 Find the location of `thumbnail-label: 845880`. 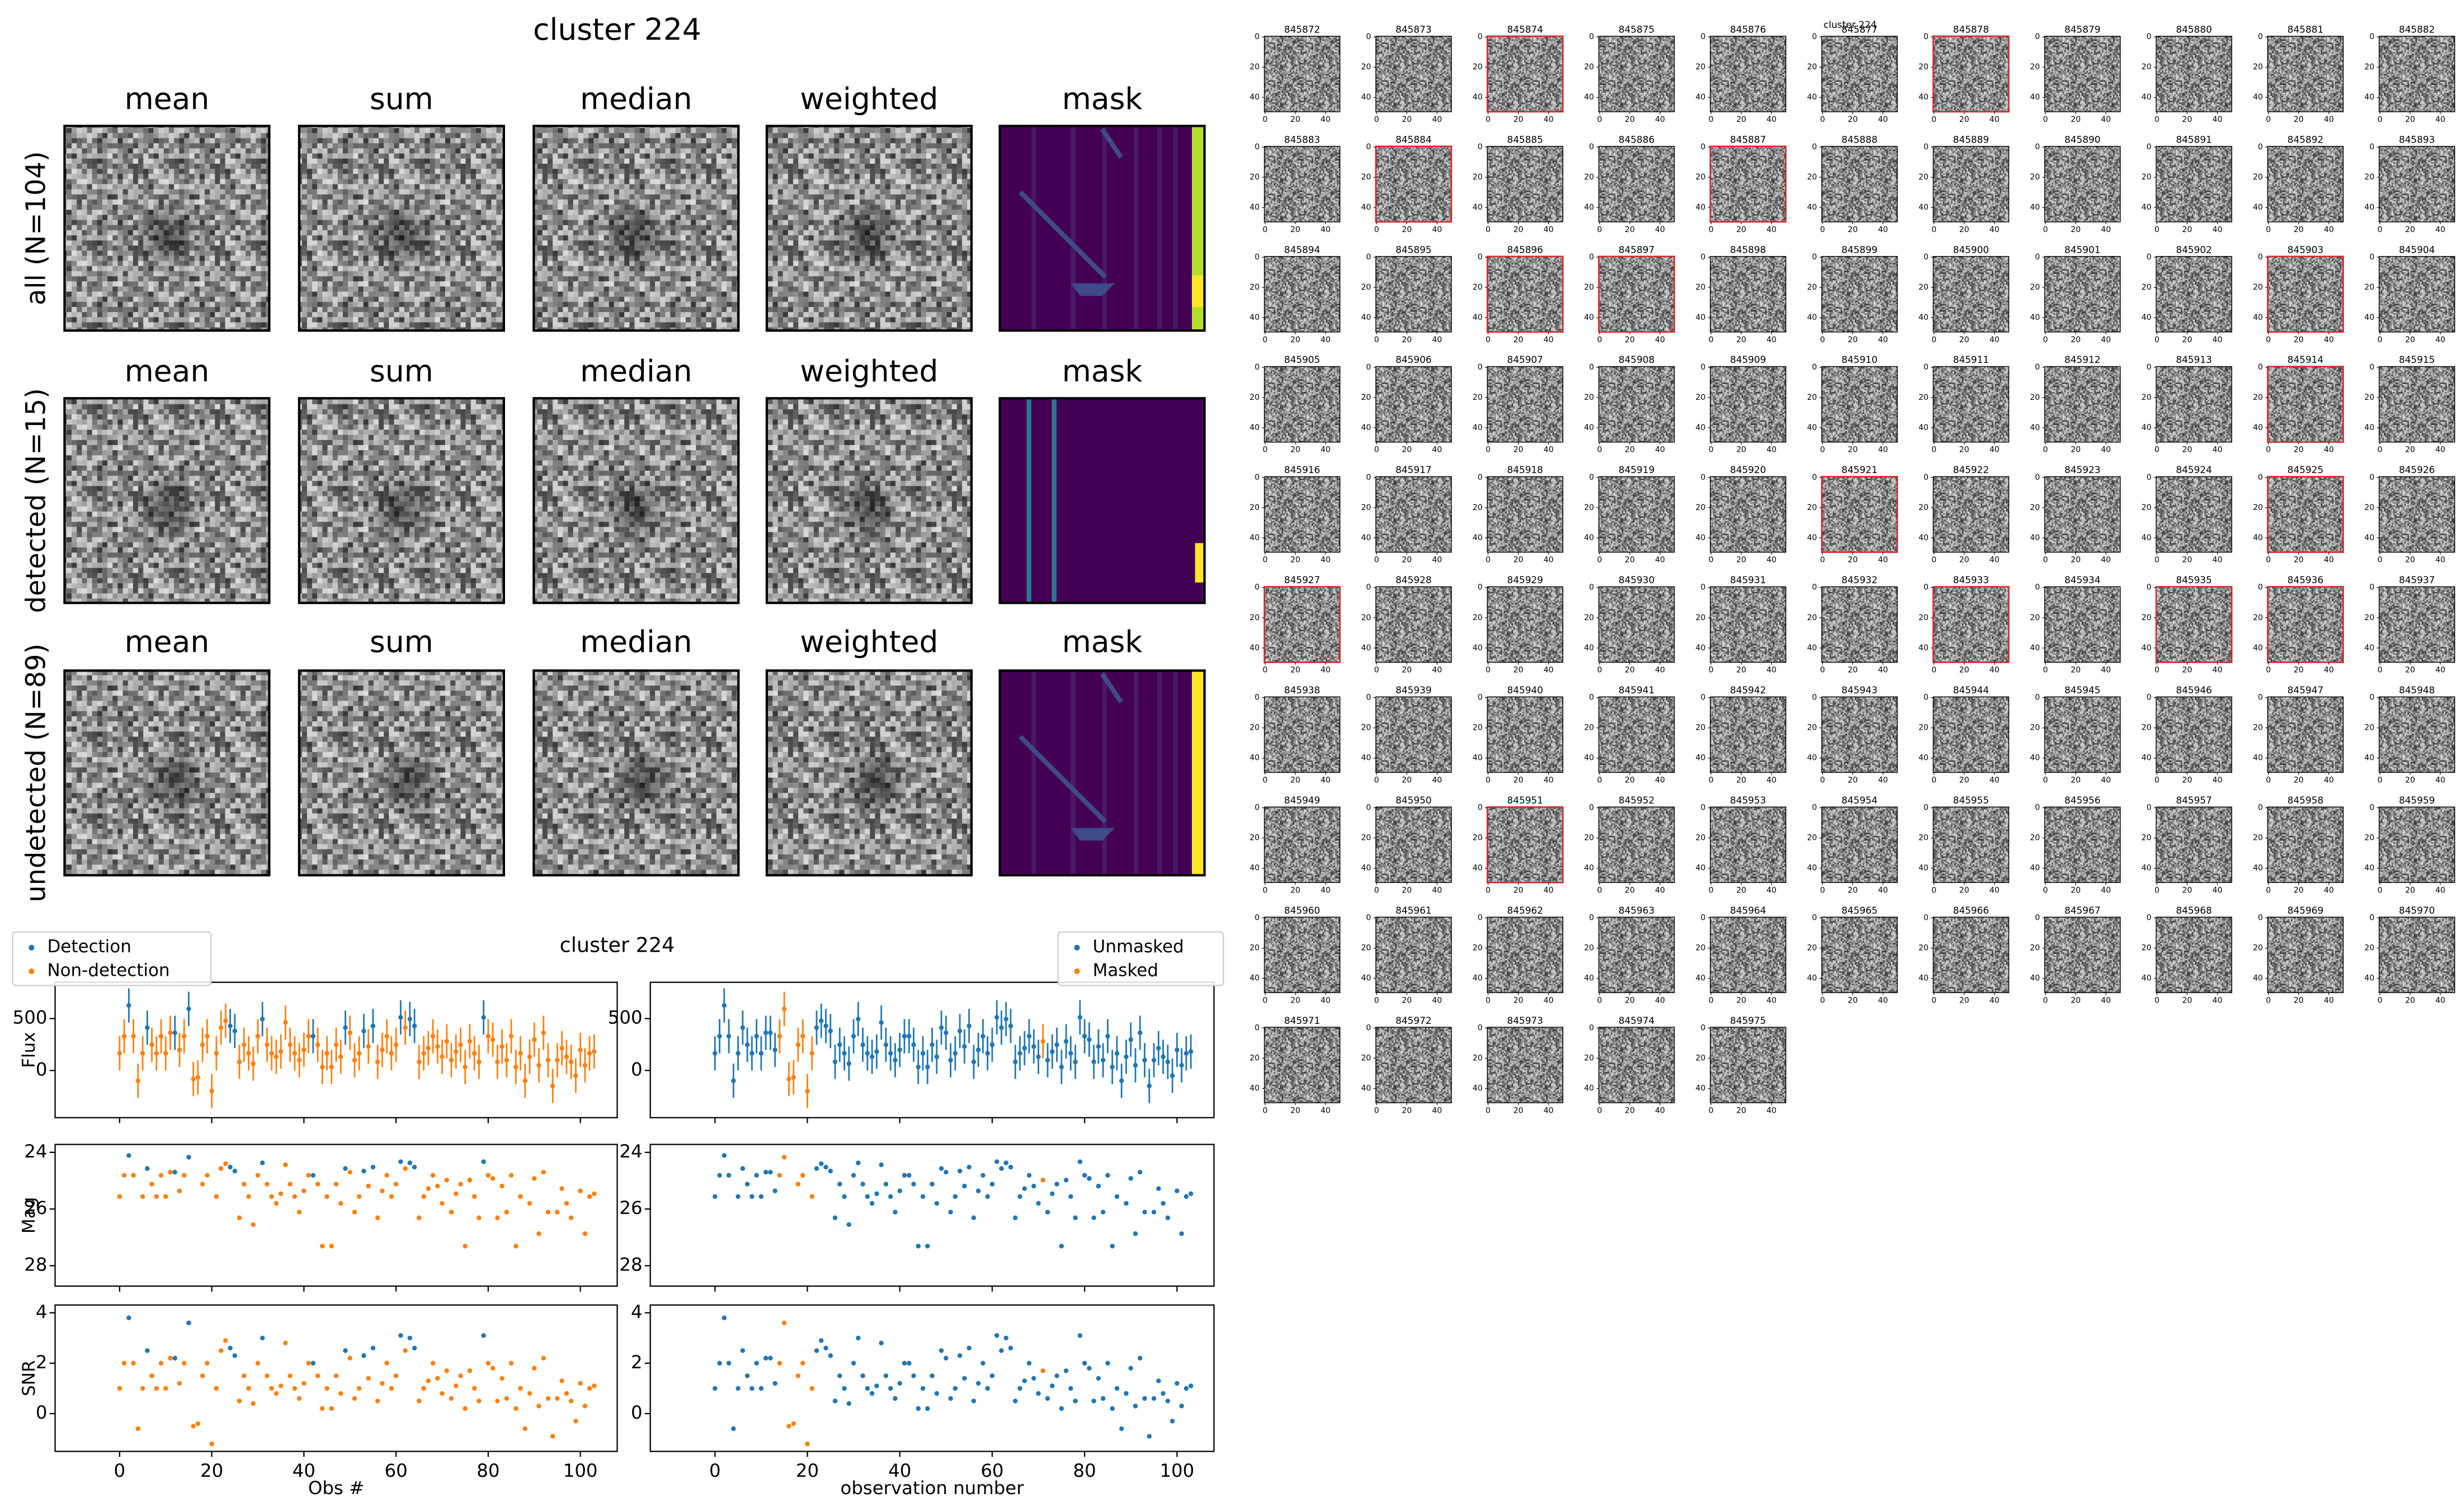

thumbnail-label: 845880 is located at coordinates (2194, 29).